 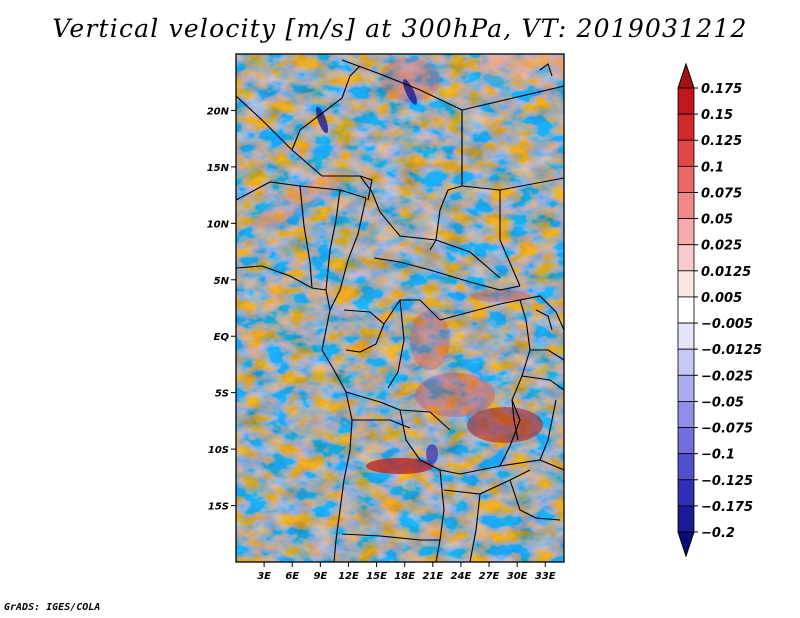 I want to click on lat-tick-label: 5N, so click(x=222, y=281).